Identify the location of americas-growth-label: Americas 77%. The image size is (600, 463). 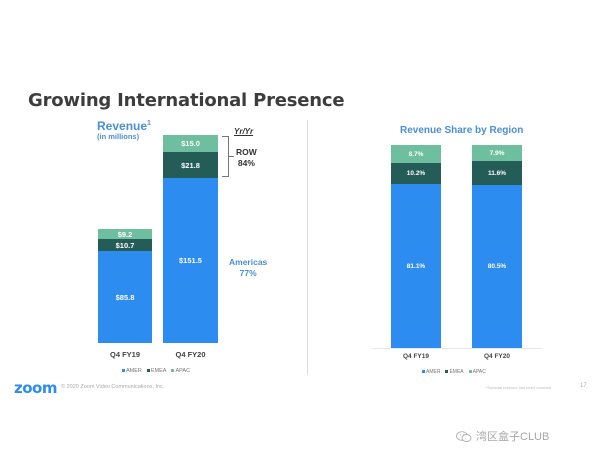
(248, 268).